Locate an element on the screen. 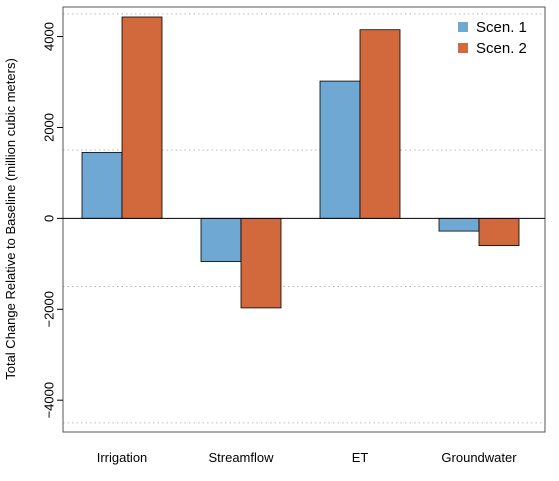  y-tick-label-0: −4000 is located at coordinates (49, 400).